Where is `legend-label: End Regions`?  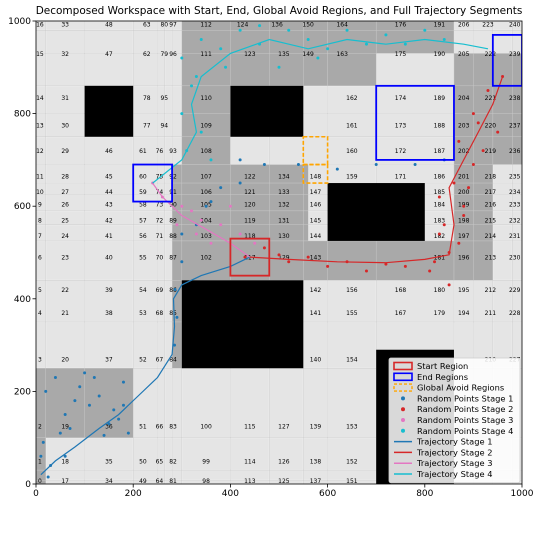
legend-label: End Regions is located at coordinates (442, 377).